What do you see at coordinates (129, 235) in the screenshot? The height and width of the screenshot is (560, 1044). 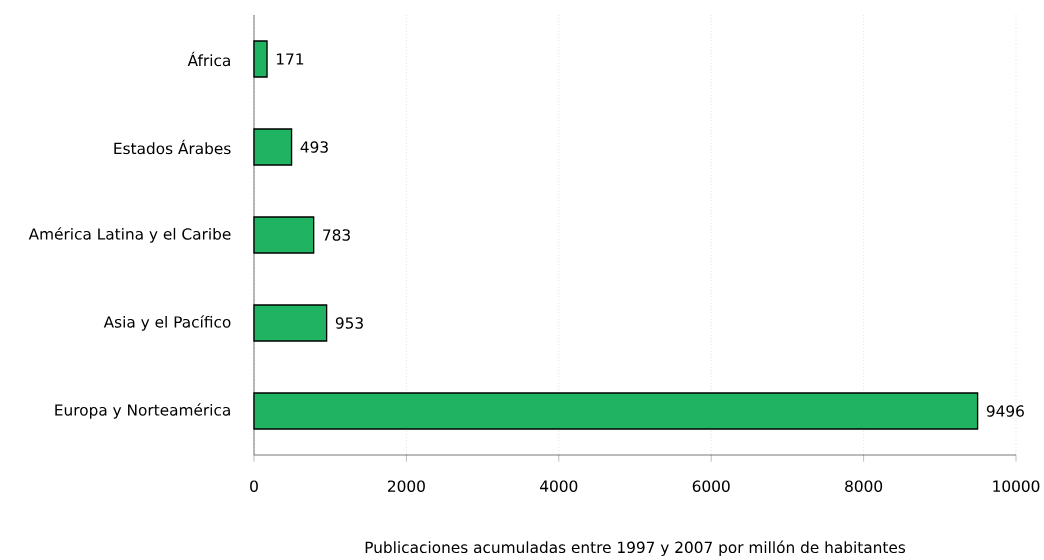 I see `y-tick-label: América Latina y el Caribe` at bounding box center [129, 235].